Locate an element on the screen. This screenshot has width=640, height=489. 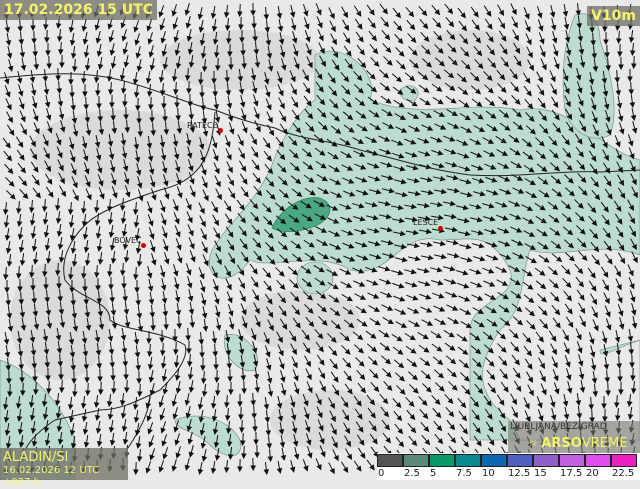
parameter-label: V10m is located at coordinates (613, 16).